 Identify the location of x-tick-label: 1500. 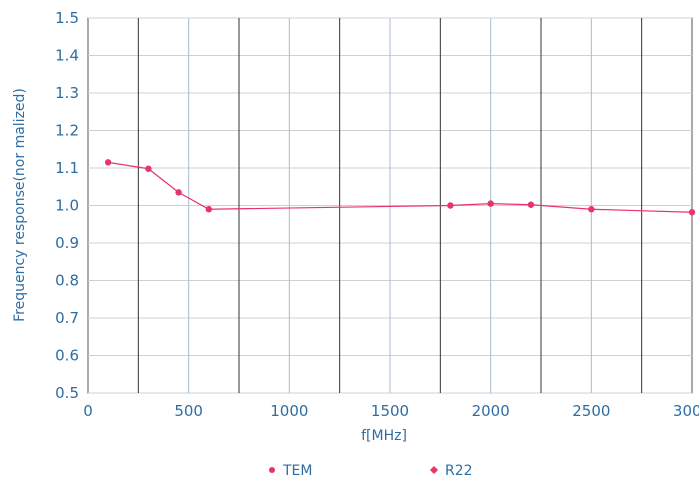
(390, 411).